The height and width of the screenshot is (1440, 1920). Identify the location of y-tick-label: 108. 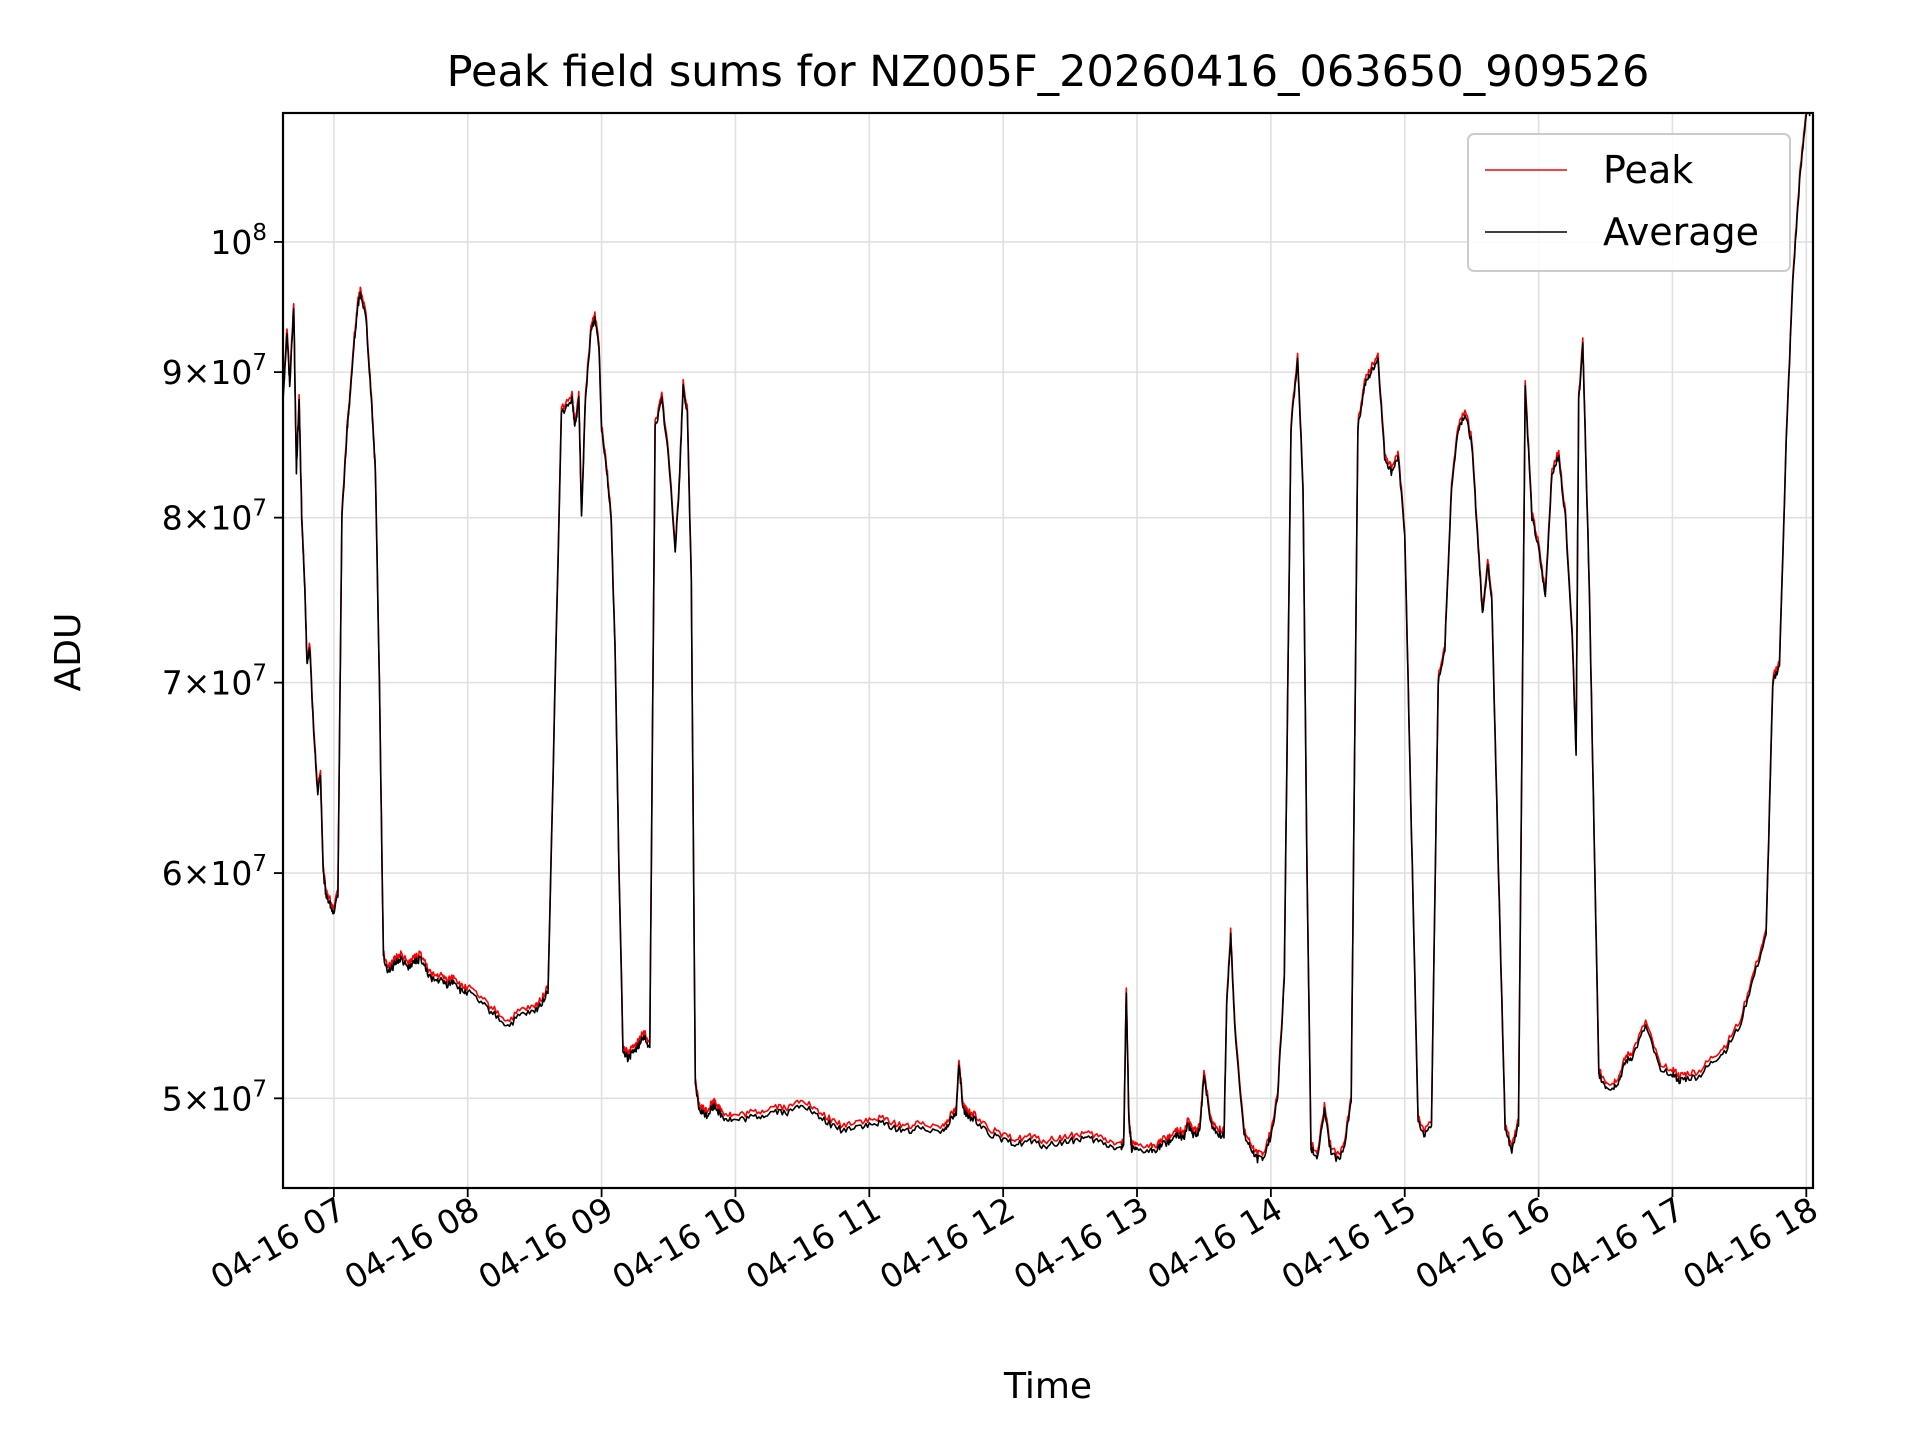
(238, 241).